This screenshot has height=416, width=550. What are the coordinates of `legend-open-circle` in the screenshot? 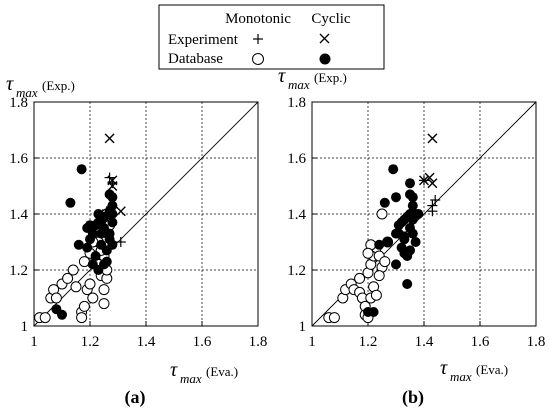 It's located at (258, 59).